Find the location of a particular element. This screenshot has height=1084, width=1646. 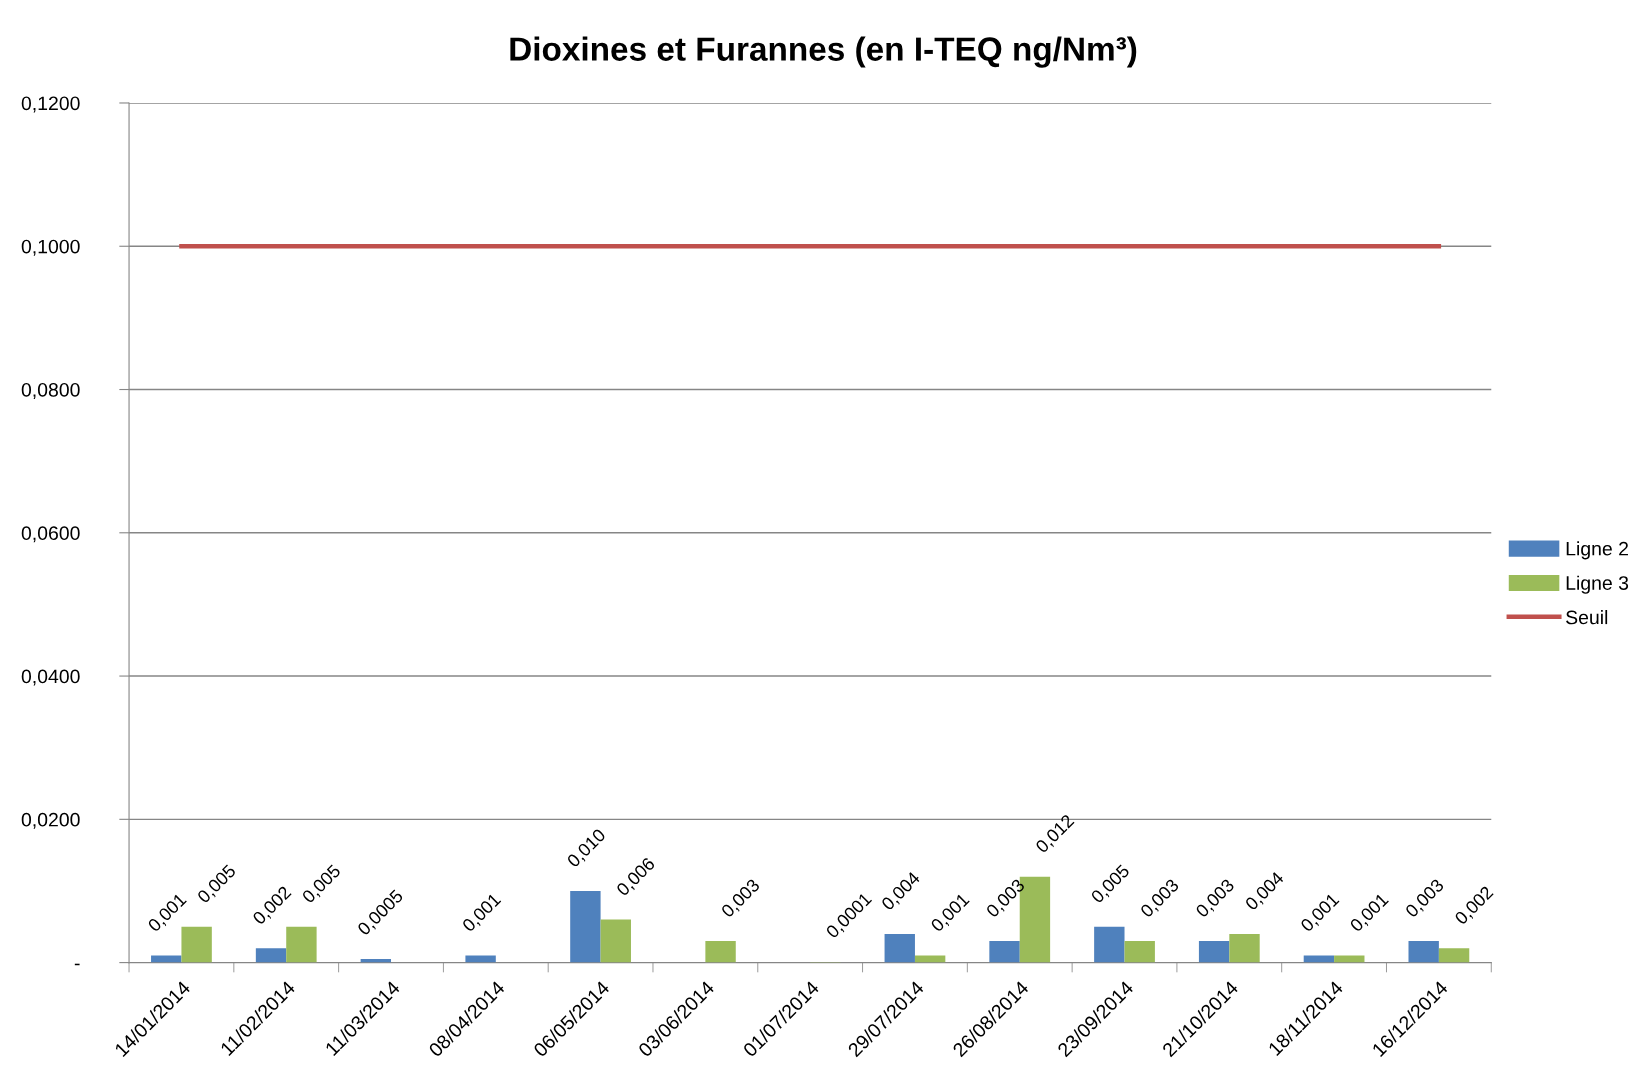

y-tick-label: 0,0200 is located at coordinates (50, 820).